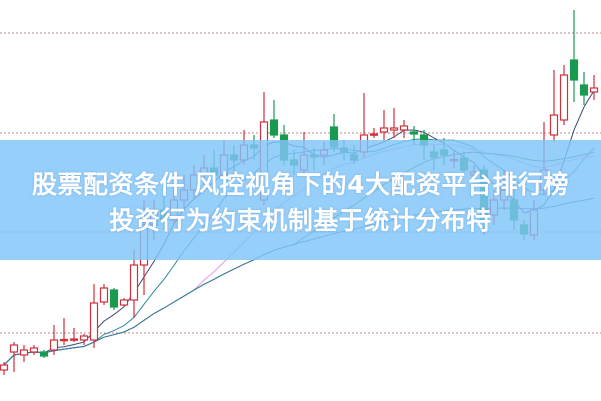 The image size is (601, 401). I want to click on title-line-2: 投资行为约束机制基于统计分布特, so click(300, 220).